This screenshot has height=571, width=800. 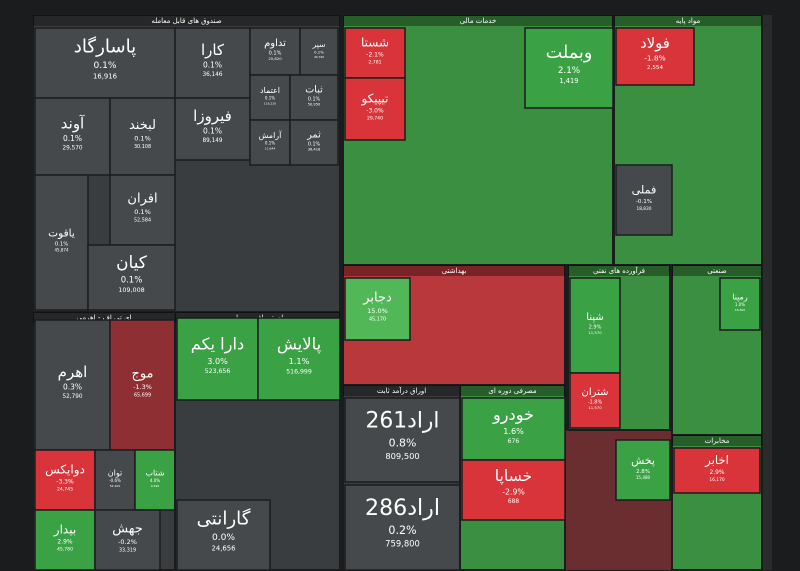 What do you see at coordinates (594, 317) in the screenshot?
I see `tile-name: شپنا` at bounding box center [594, 317].